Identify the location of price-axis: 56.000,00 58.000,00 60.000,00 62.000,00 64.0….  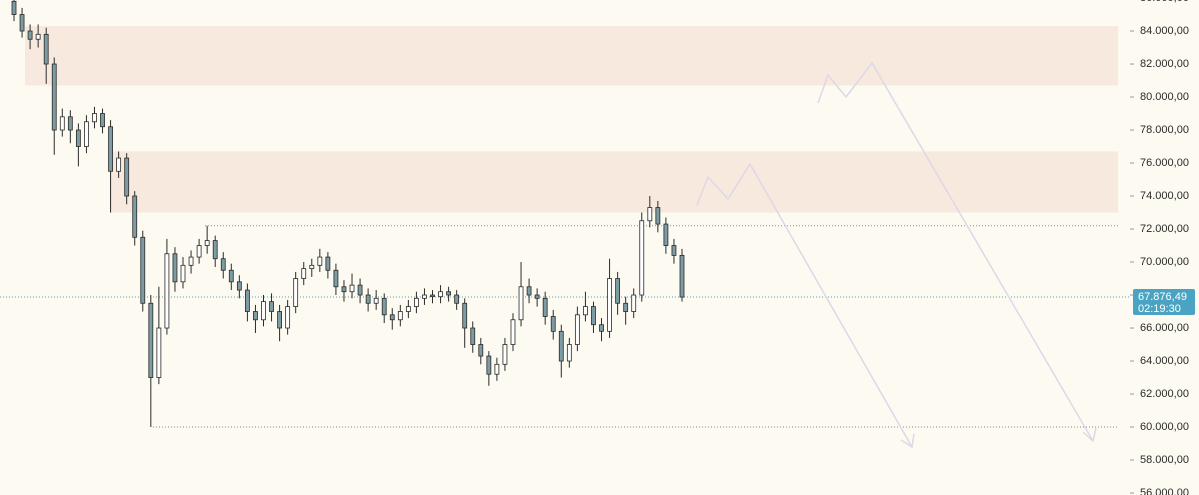
(1162, 247).